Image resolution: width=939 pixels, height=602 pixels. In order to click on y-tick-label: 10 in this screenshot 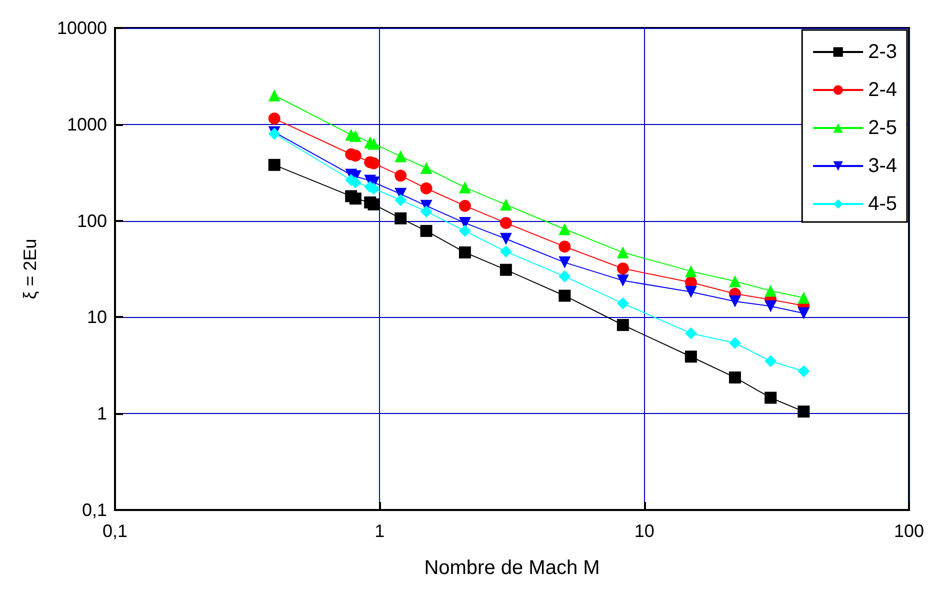, I will do `click(96, 317)`.